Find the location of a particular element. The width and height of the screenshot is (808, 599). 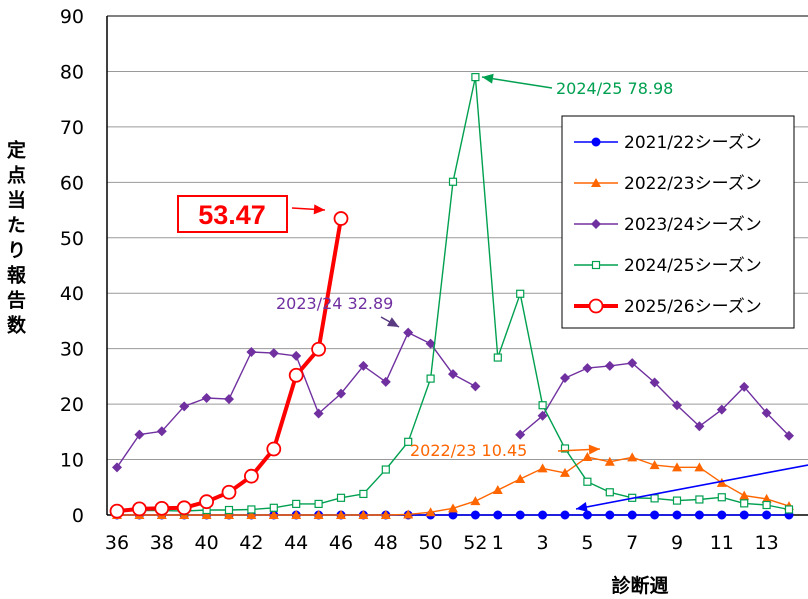

y-tick-label: 20 is located at coordinates (72, 405).